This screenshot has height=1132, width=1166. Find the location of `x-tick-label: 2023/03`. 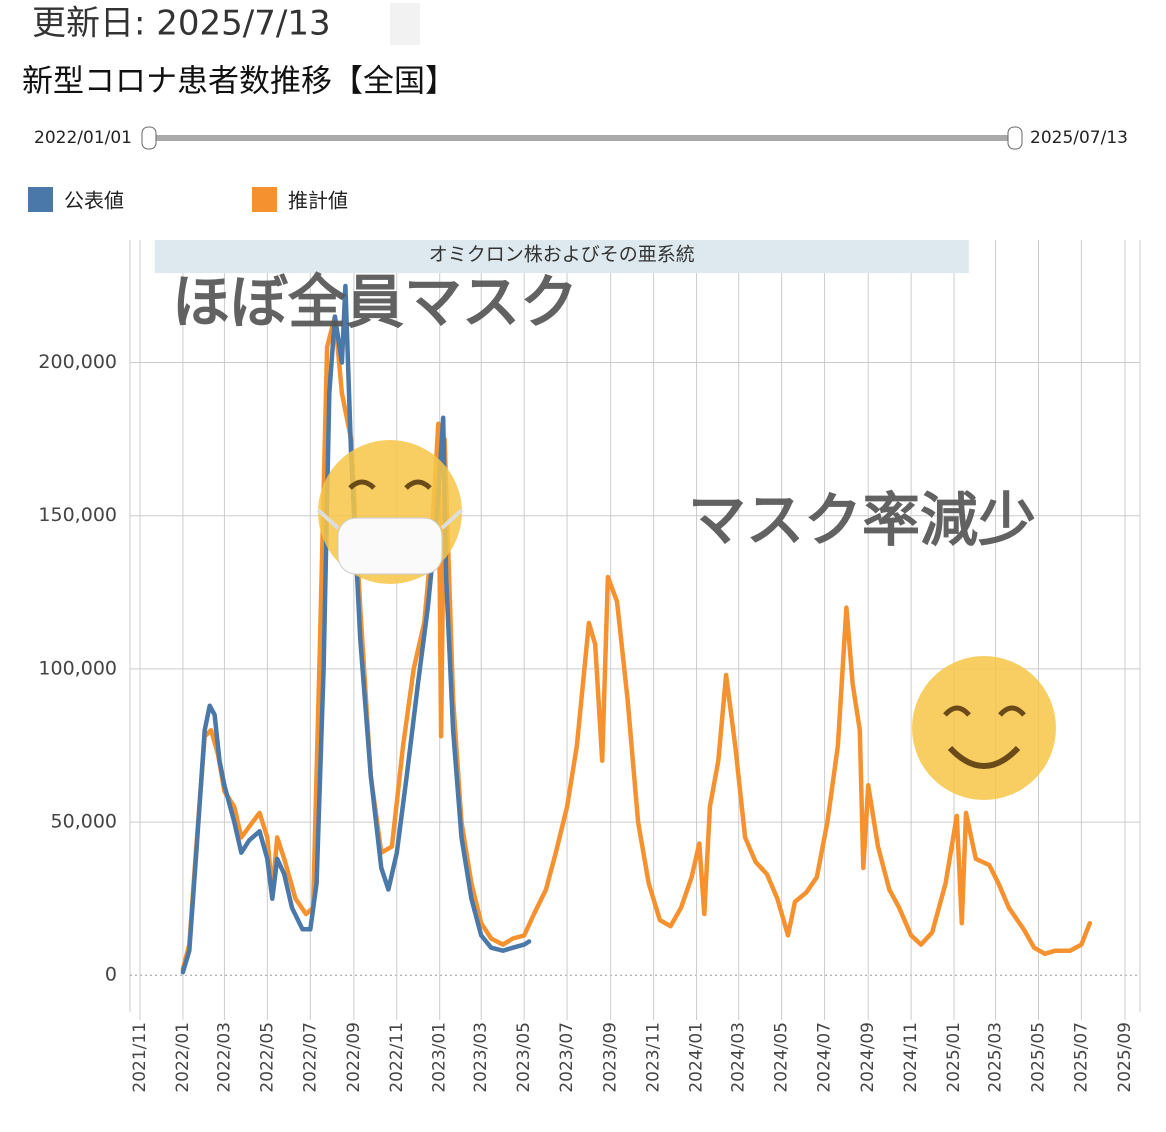

x-tick-label: 2023/03 is located at coordinates (481, 1057).